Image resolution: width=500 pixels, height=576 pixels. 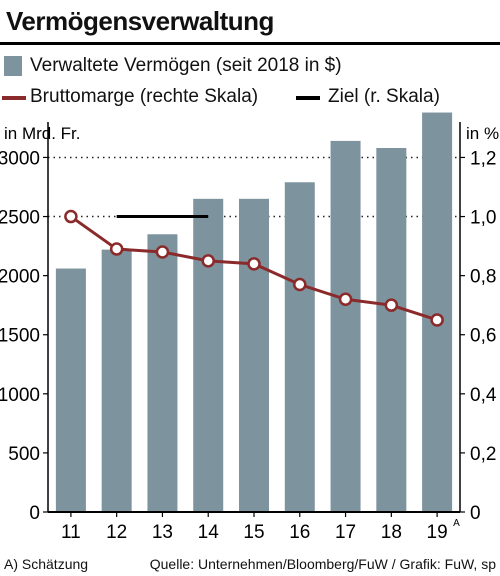 What do you see at coordinates (71, 532) in the screenshot?
I see `x-tick-label-11: 11` at bounding box center [71, 532].